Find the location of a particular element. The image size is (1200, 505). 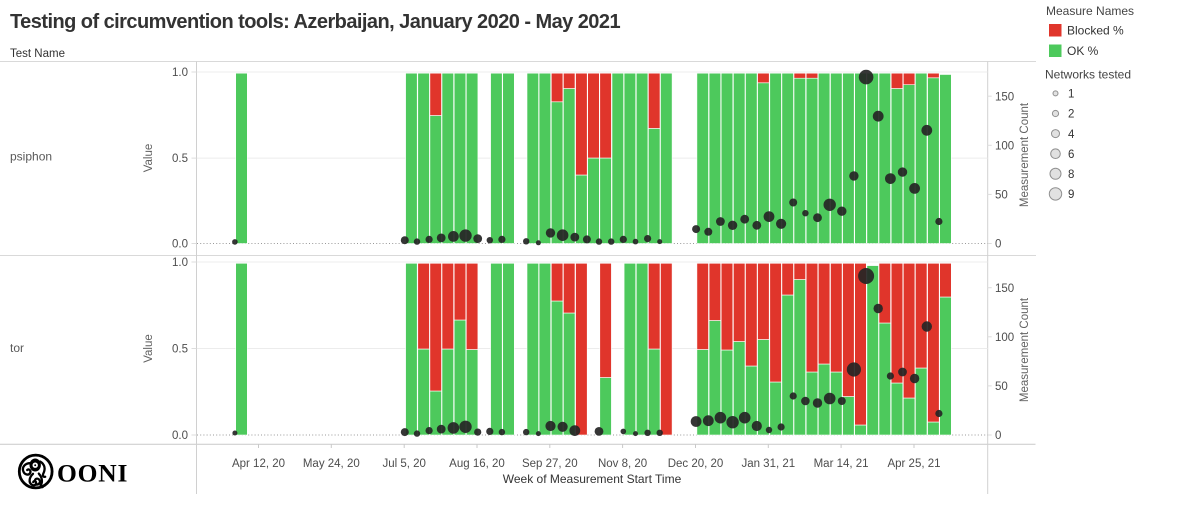

svg-text: Sep 27, 20 is located at coordinates (550, 464).